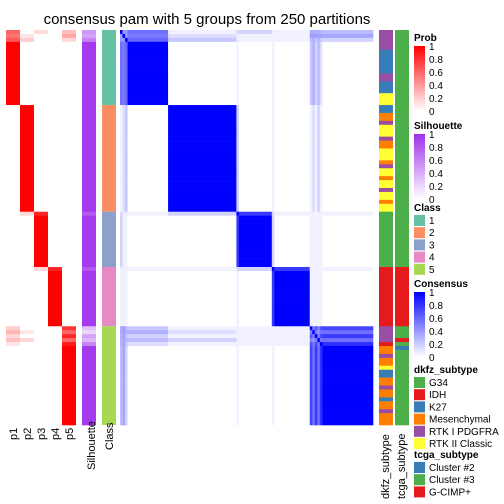 This screenshot has width=504, height=504. Describe the element at coordinates (419, 431) in the screenshot. I see `dkfz-legend-swatch` at that location.